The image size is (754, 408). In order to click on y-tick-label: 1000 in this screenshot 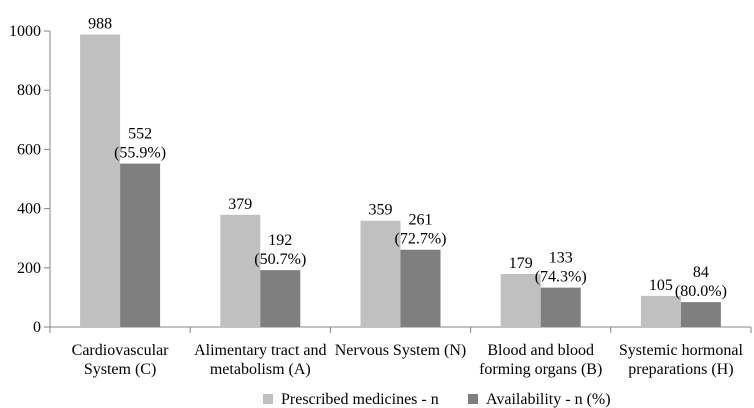, I will do `click(25, 31)`.